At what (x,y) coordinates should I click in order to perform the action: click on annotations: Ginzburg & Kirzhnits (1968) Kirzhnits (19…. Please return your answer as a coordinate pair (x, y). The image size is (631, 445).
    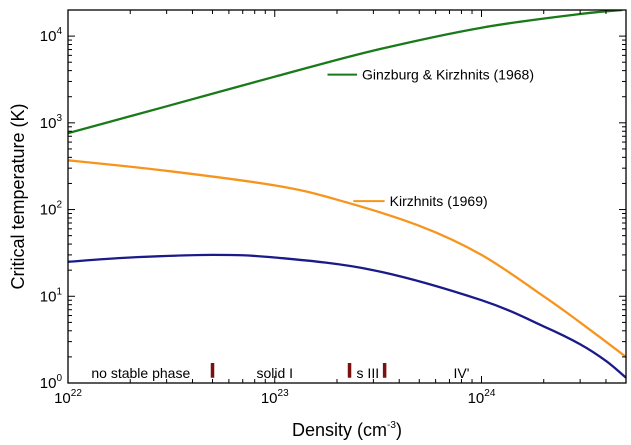
    Looking at the image, I should click on (430, 138).